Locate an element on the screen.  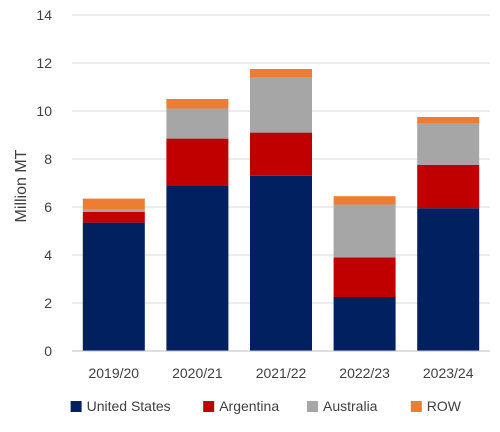
legend: United States Argentina Australia ROW is located at coordinates (266, 406).